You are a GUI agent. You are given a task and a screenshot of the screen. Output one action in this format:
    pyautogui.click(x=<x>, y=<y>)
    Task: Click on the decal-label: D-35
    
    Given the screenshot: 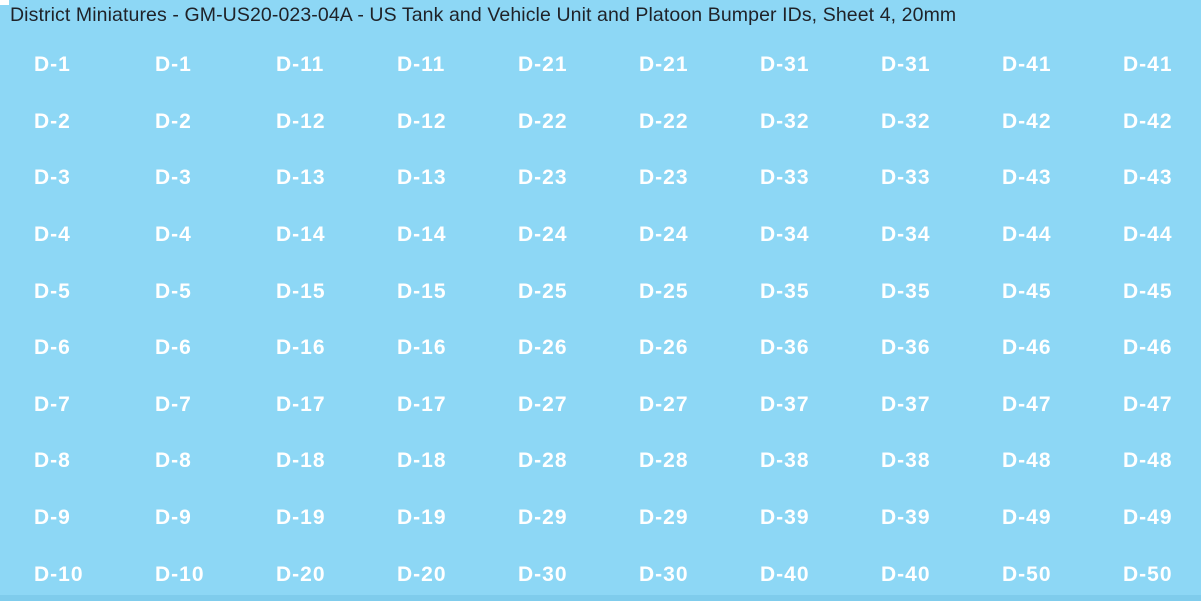 What is the action you would take?
    pyautogui.click(x=906, y=291)
    